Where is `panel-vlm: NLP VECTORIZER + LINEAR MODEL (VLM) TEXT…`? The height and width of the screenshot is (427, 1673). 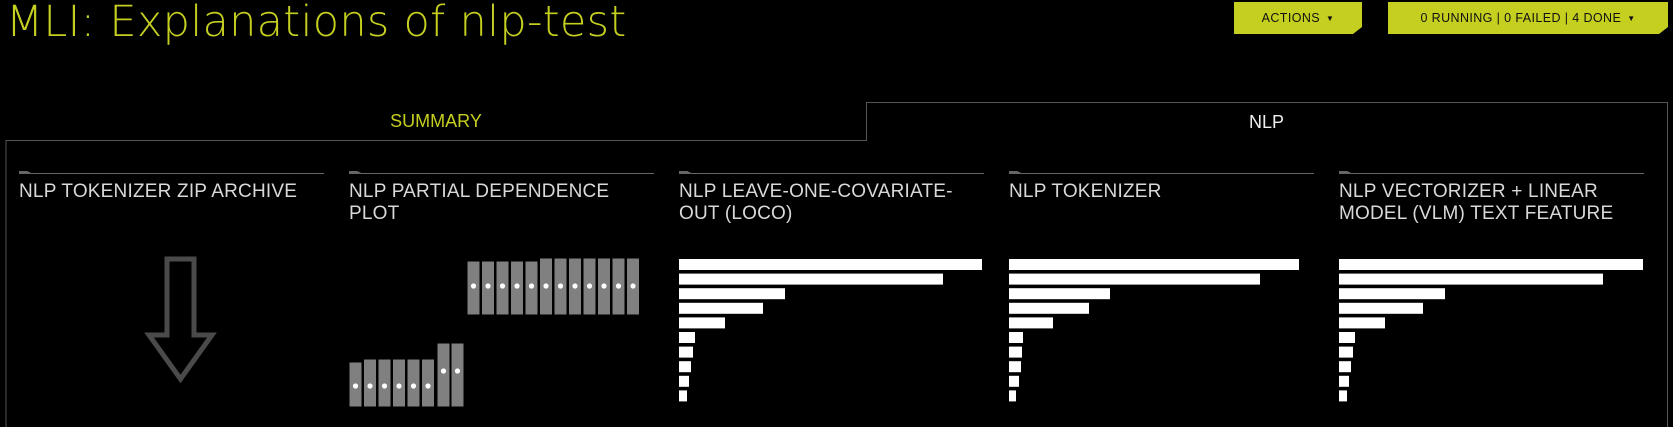
panel-vlm: NLP VECTORIZER + LINEAR MODEL (VLM) TEXT… is located at coordinates (1491, 299).